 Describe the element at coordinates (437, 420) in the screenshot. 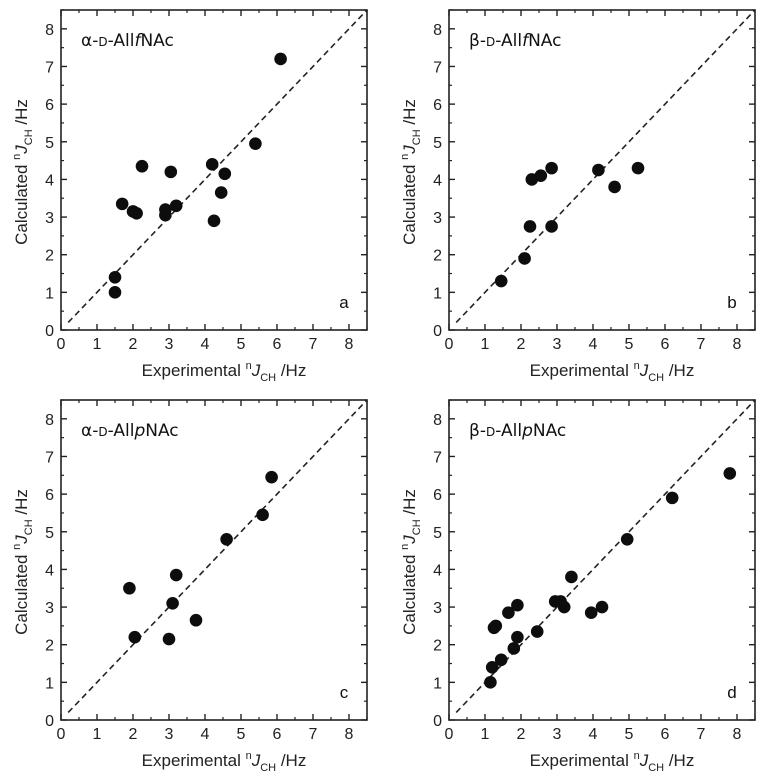

I see `y-tick-label: 8` at that location.